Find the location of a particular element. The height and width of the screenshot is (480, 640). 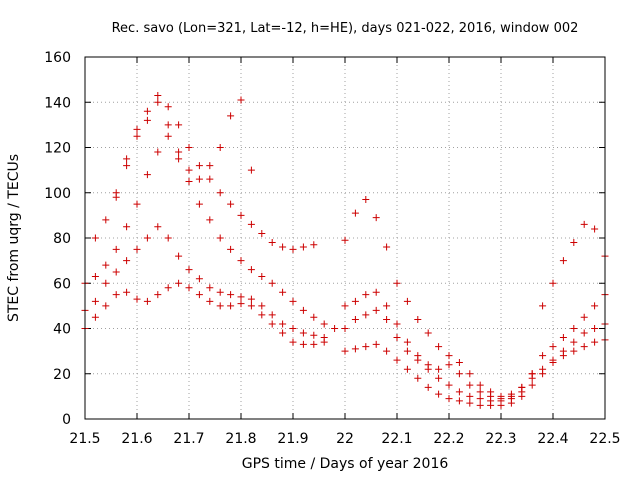

x-tick-label: 22.2 is located at coordinates (448, 439).